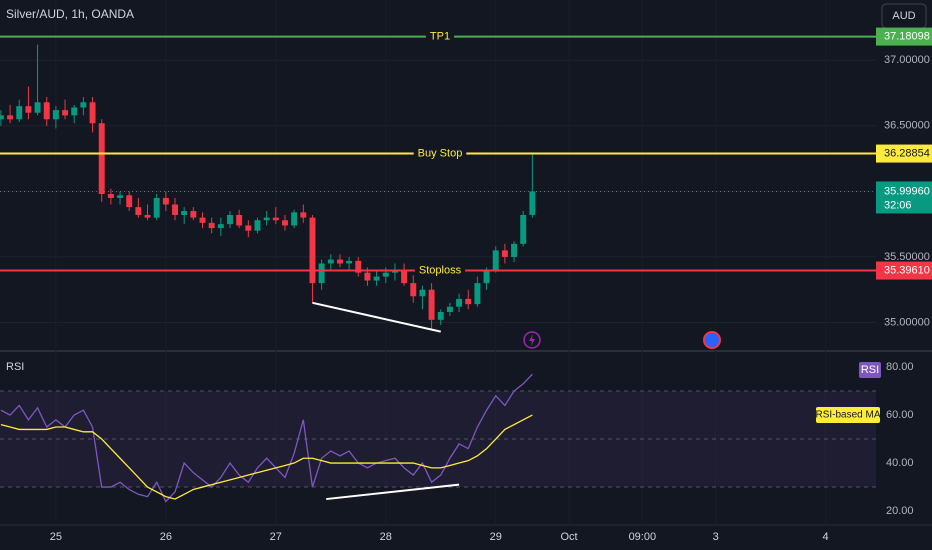 Image resolution: width=932 pixels, height=550 pixels. Describe the element at coordinates (907, 322) in the screenshot. I see `y-tick-label: 35.00000` at that location.